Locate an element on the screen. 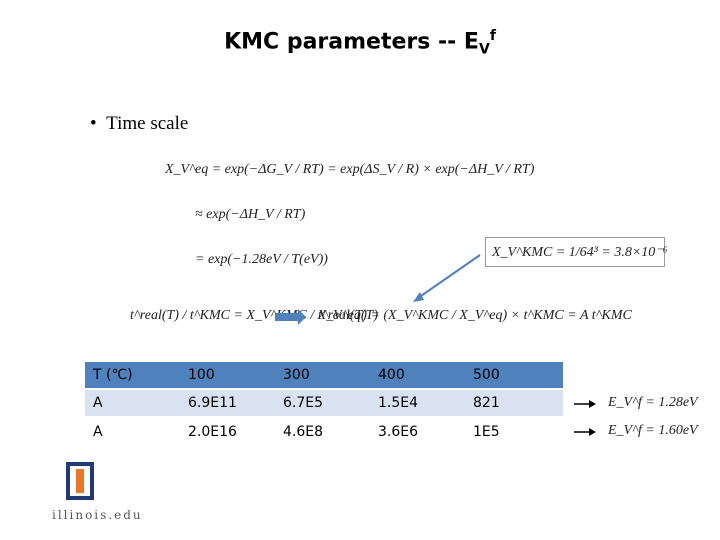 This screenshot has height=540, width=720. title-sub: V is located at coordinates (484, 49).